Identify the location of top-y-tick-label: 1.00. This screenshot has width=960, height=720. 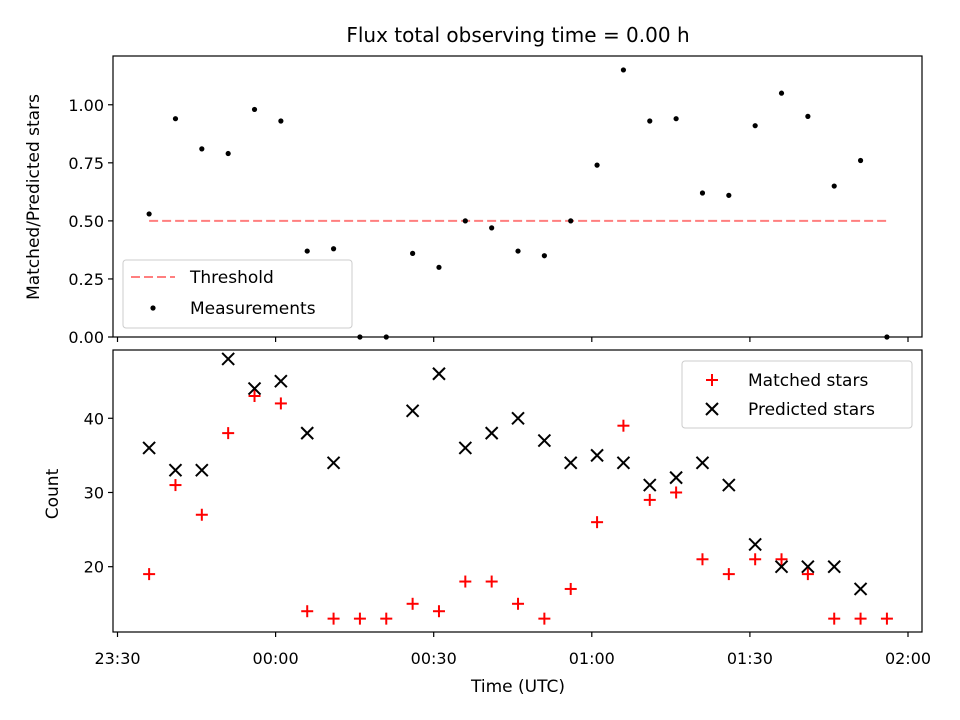
(86, 105).